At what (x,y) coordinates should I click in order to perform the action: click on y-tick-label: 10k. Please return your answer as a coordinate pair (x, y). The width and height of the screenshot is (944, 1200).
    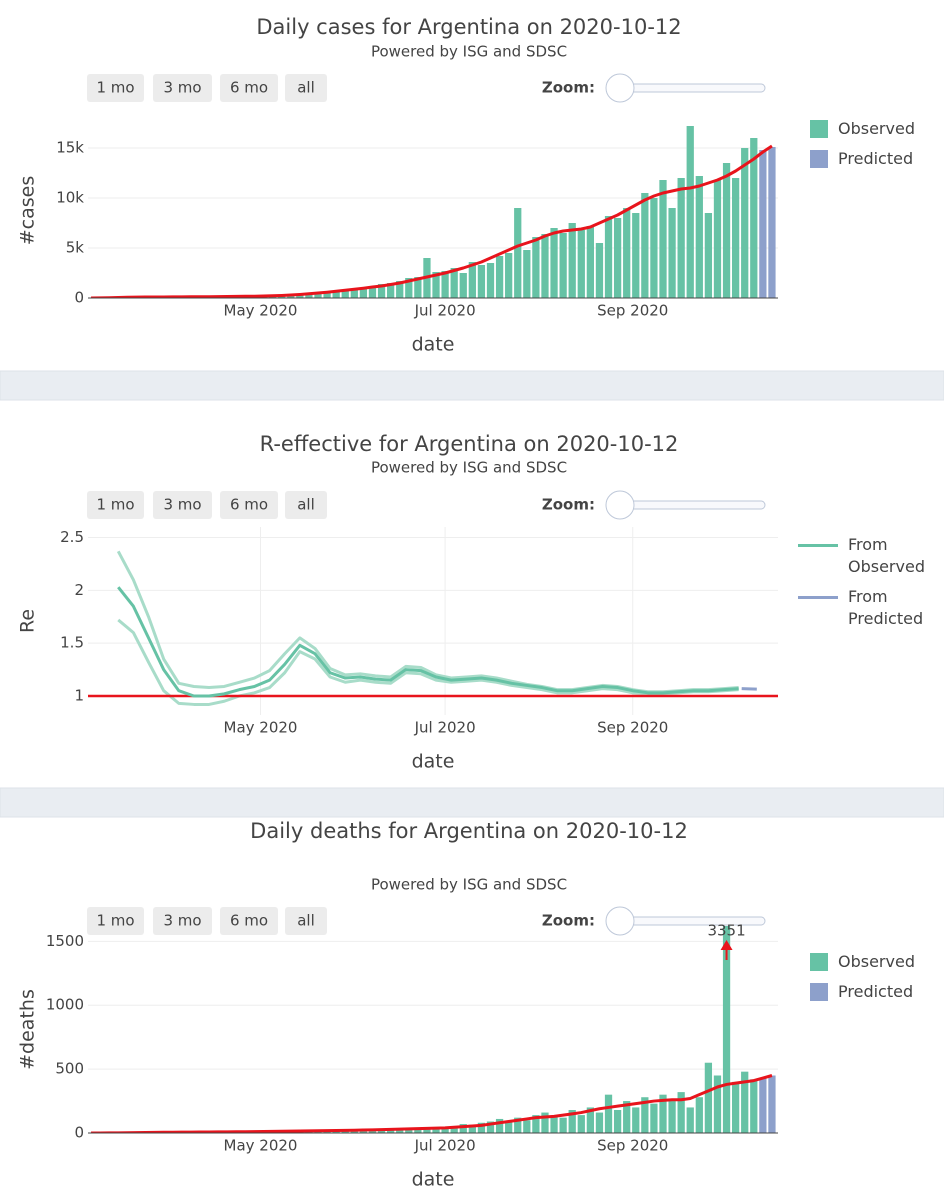
    Looking at the image, I should click on (70, 198).